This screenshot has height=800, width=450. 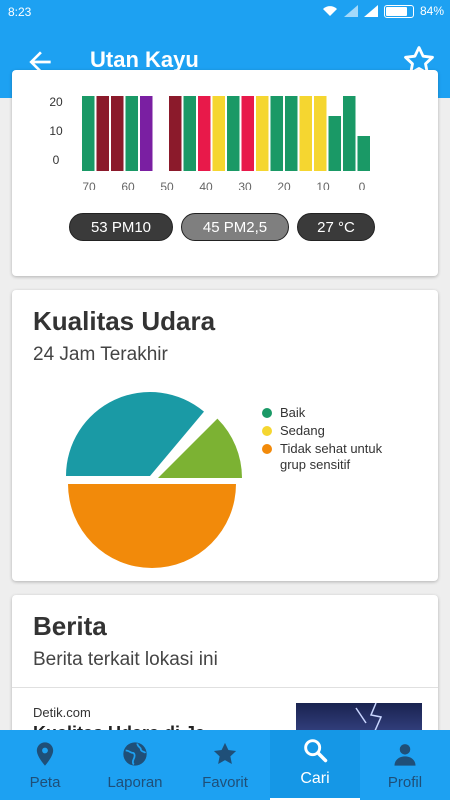 I want to click on x-tick-label: 0, so click(x=362, y=185).